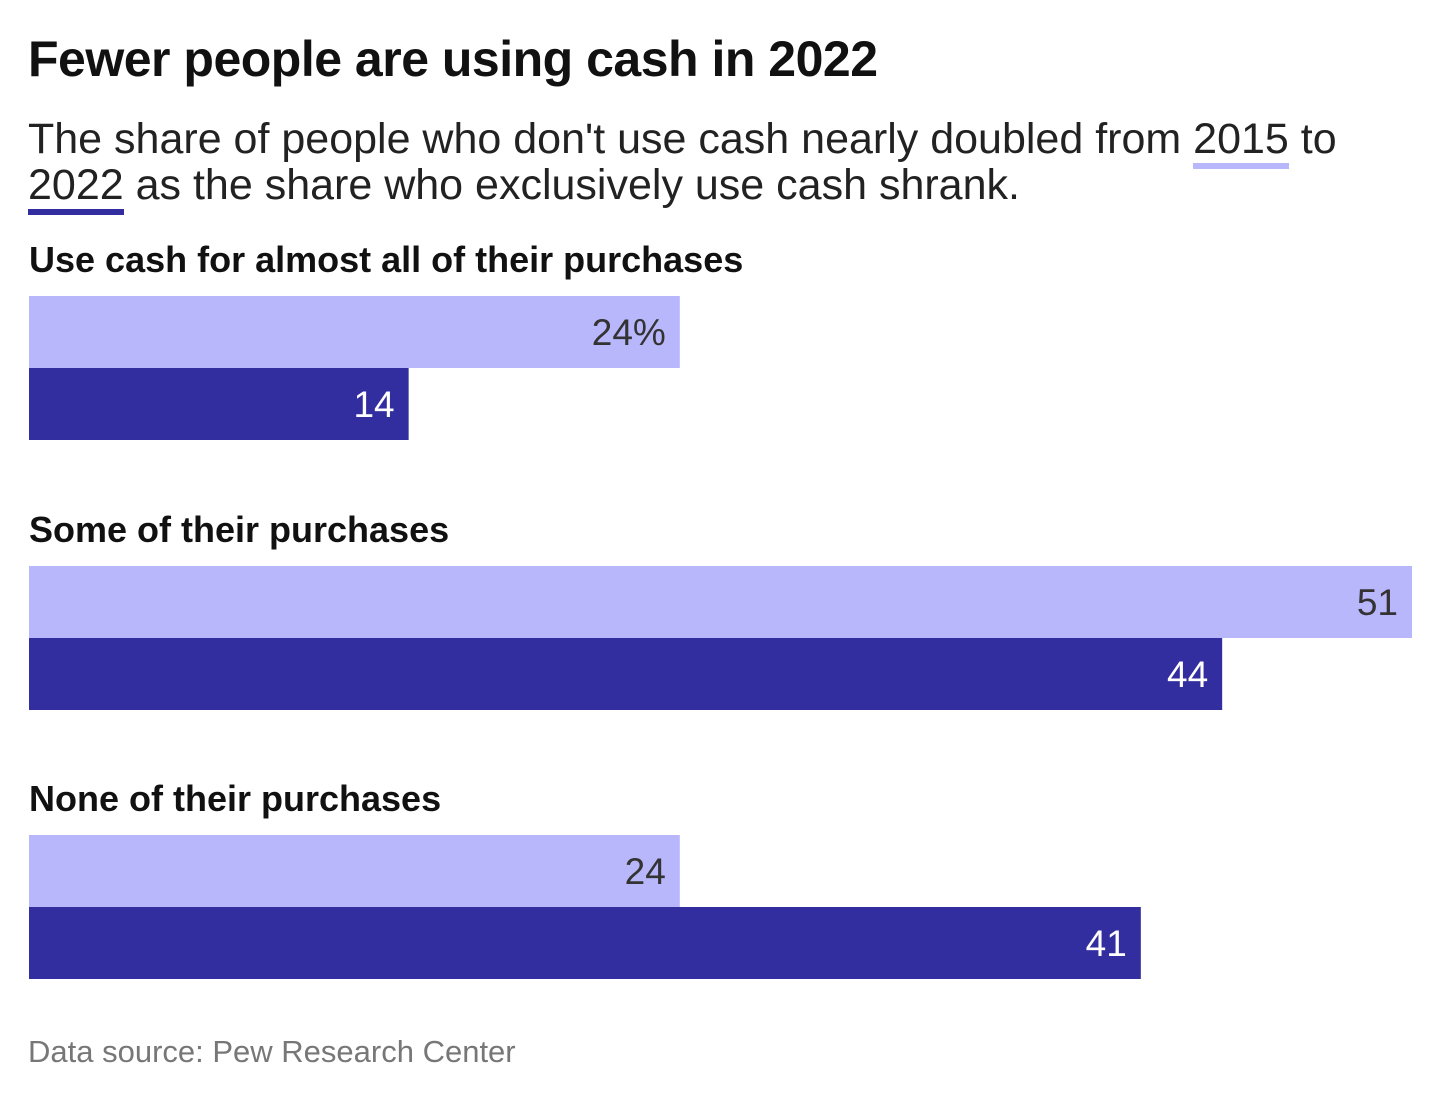 The image size is (1440, 1099). Describe the element at coordinates (629, 332) in the screenshot. I see `data-label: 24%` at that location.